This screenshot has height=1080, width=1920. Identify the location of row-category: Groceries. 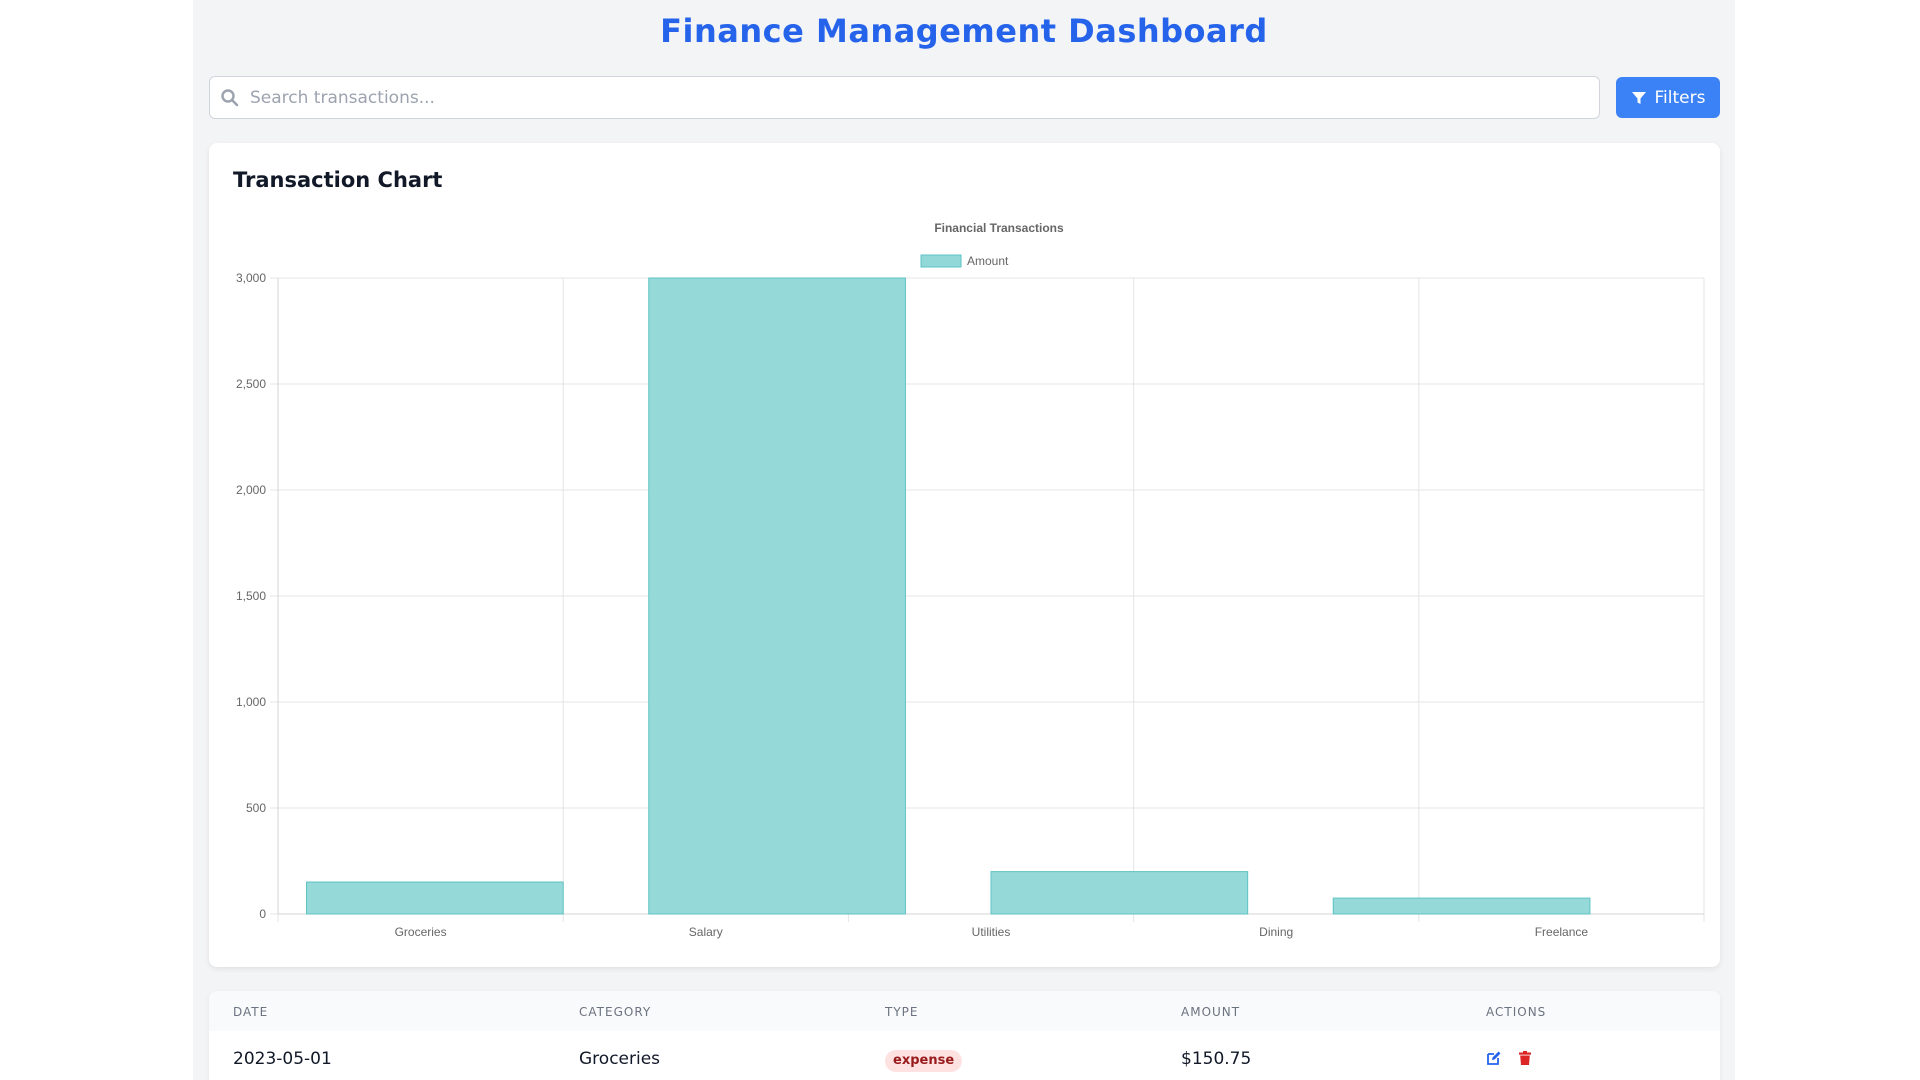
(620, 1059).